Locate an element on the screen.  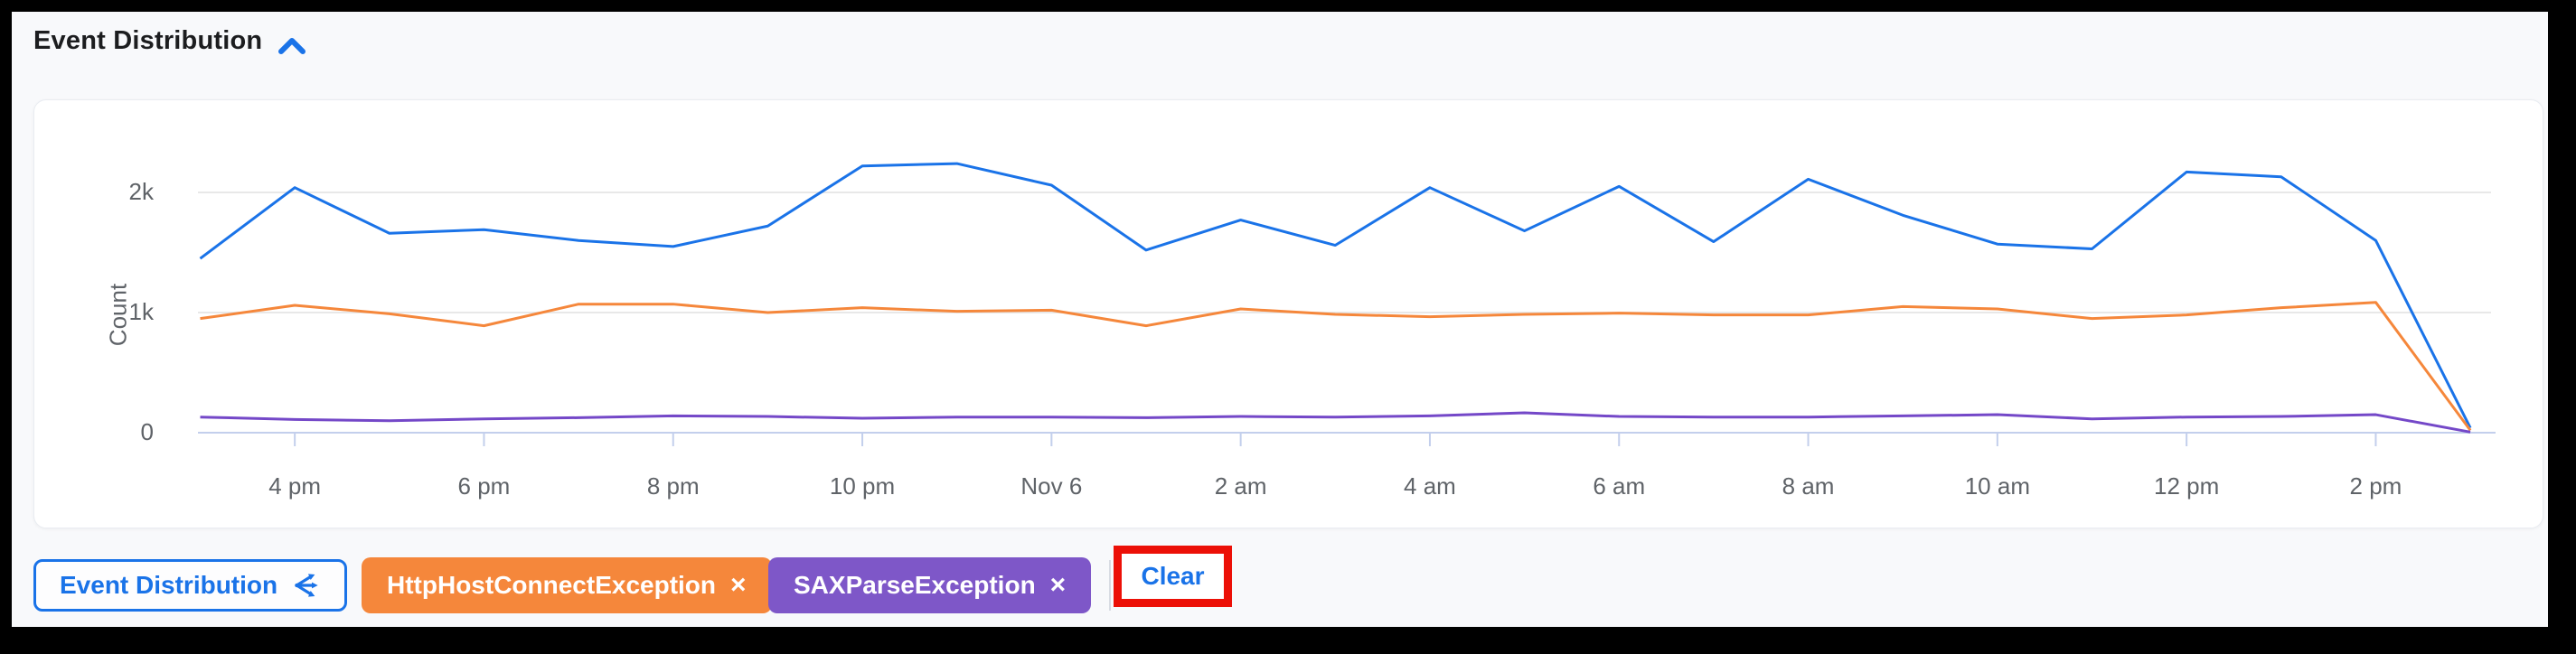
filter-chip-httphostconnectexception: HttpHostConnectException × is located at coordinates (567, 585).